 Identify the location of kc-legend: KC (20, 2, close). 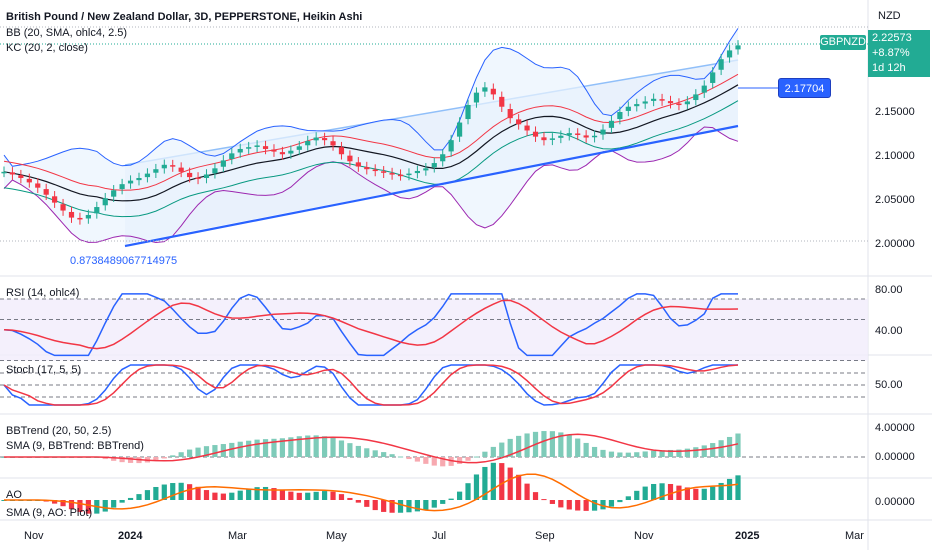
(47, 48).